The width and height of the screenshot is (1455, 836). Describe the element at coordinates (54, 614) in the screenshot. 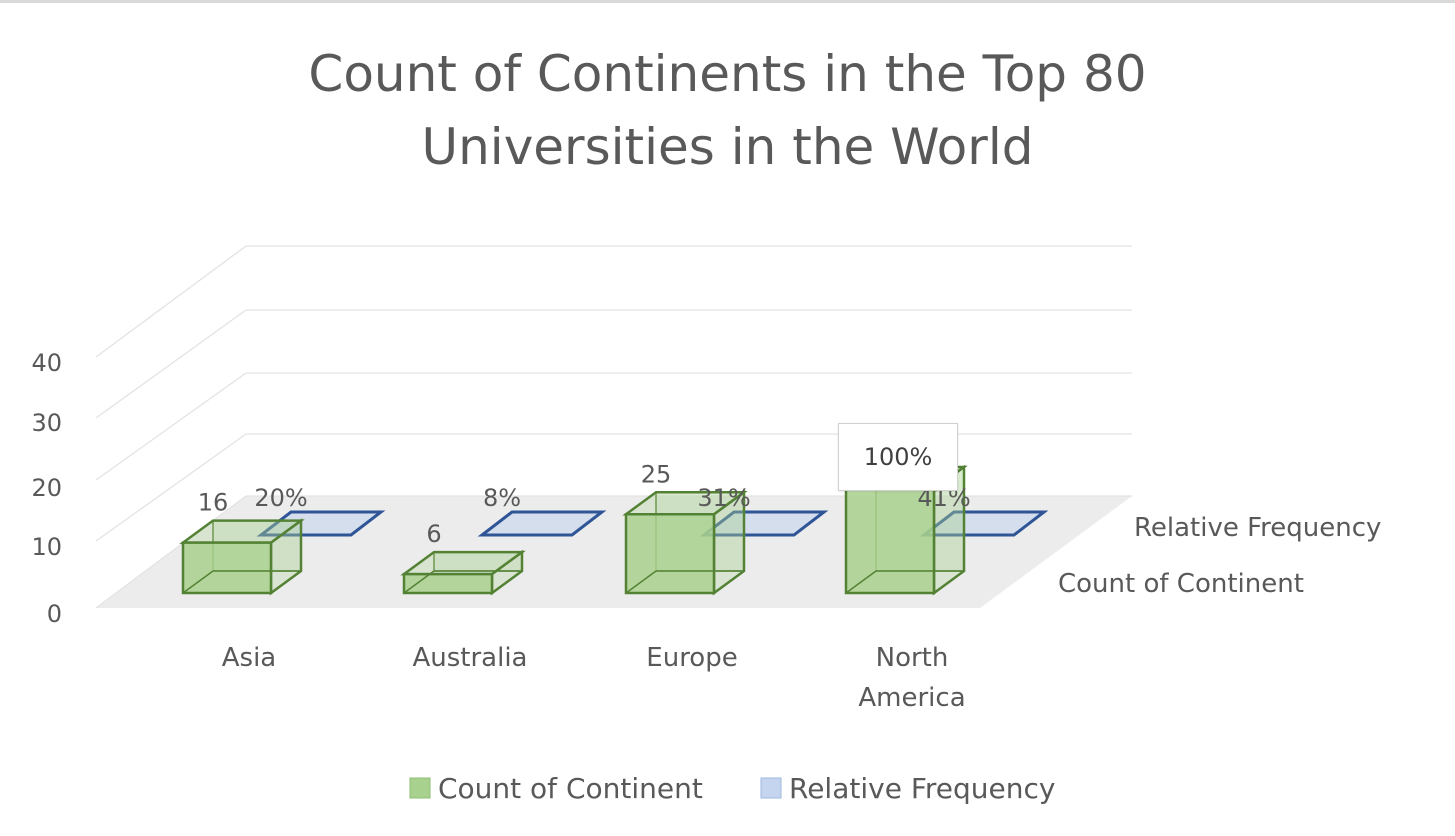

I see `y-tick-label: 0` at that location.